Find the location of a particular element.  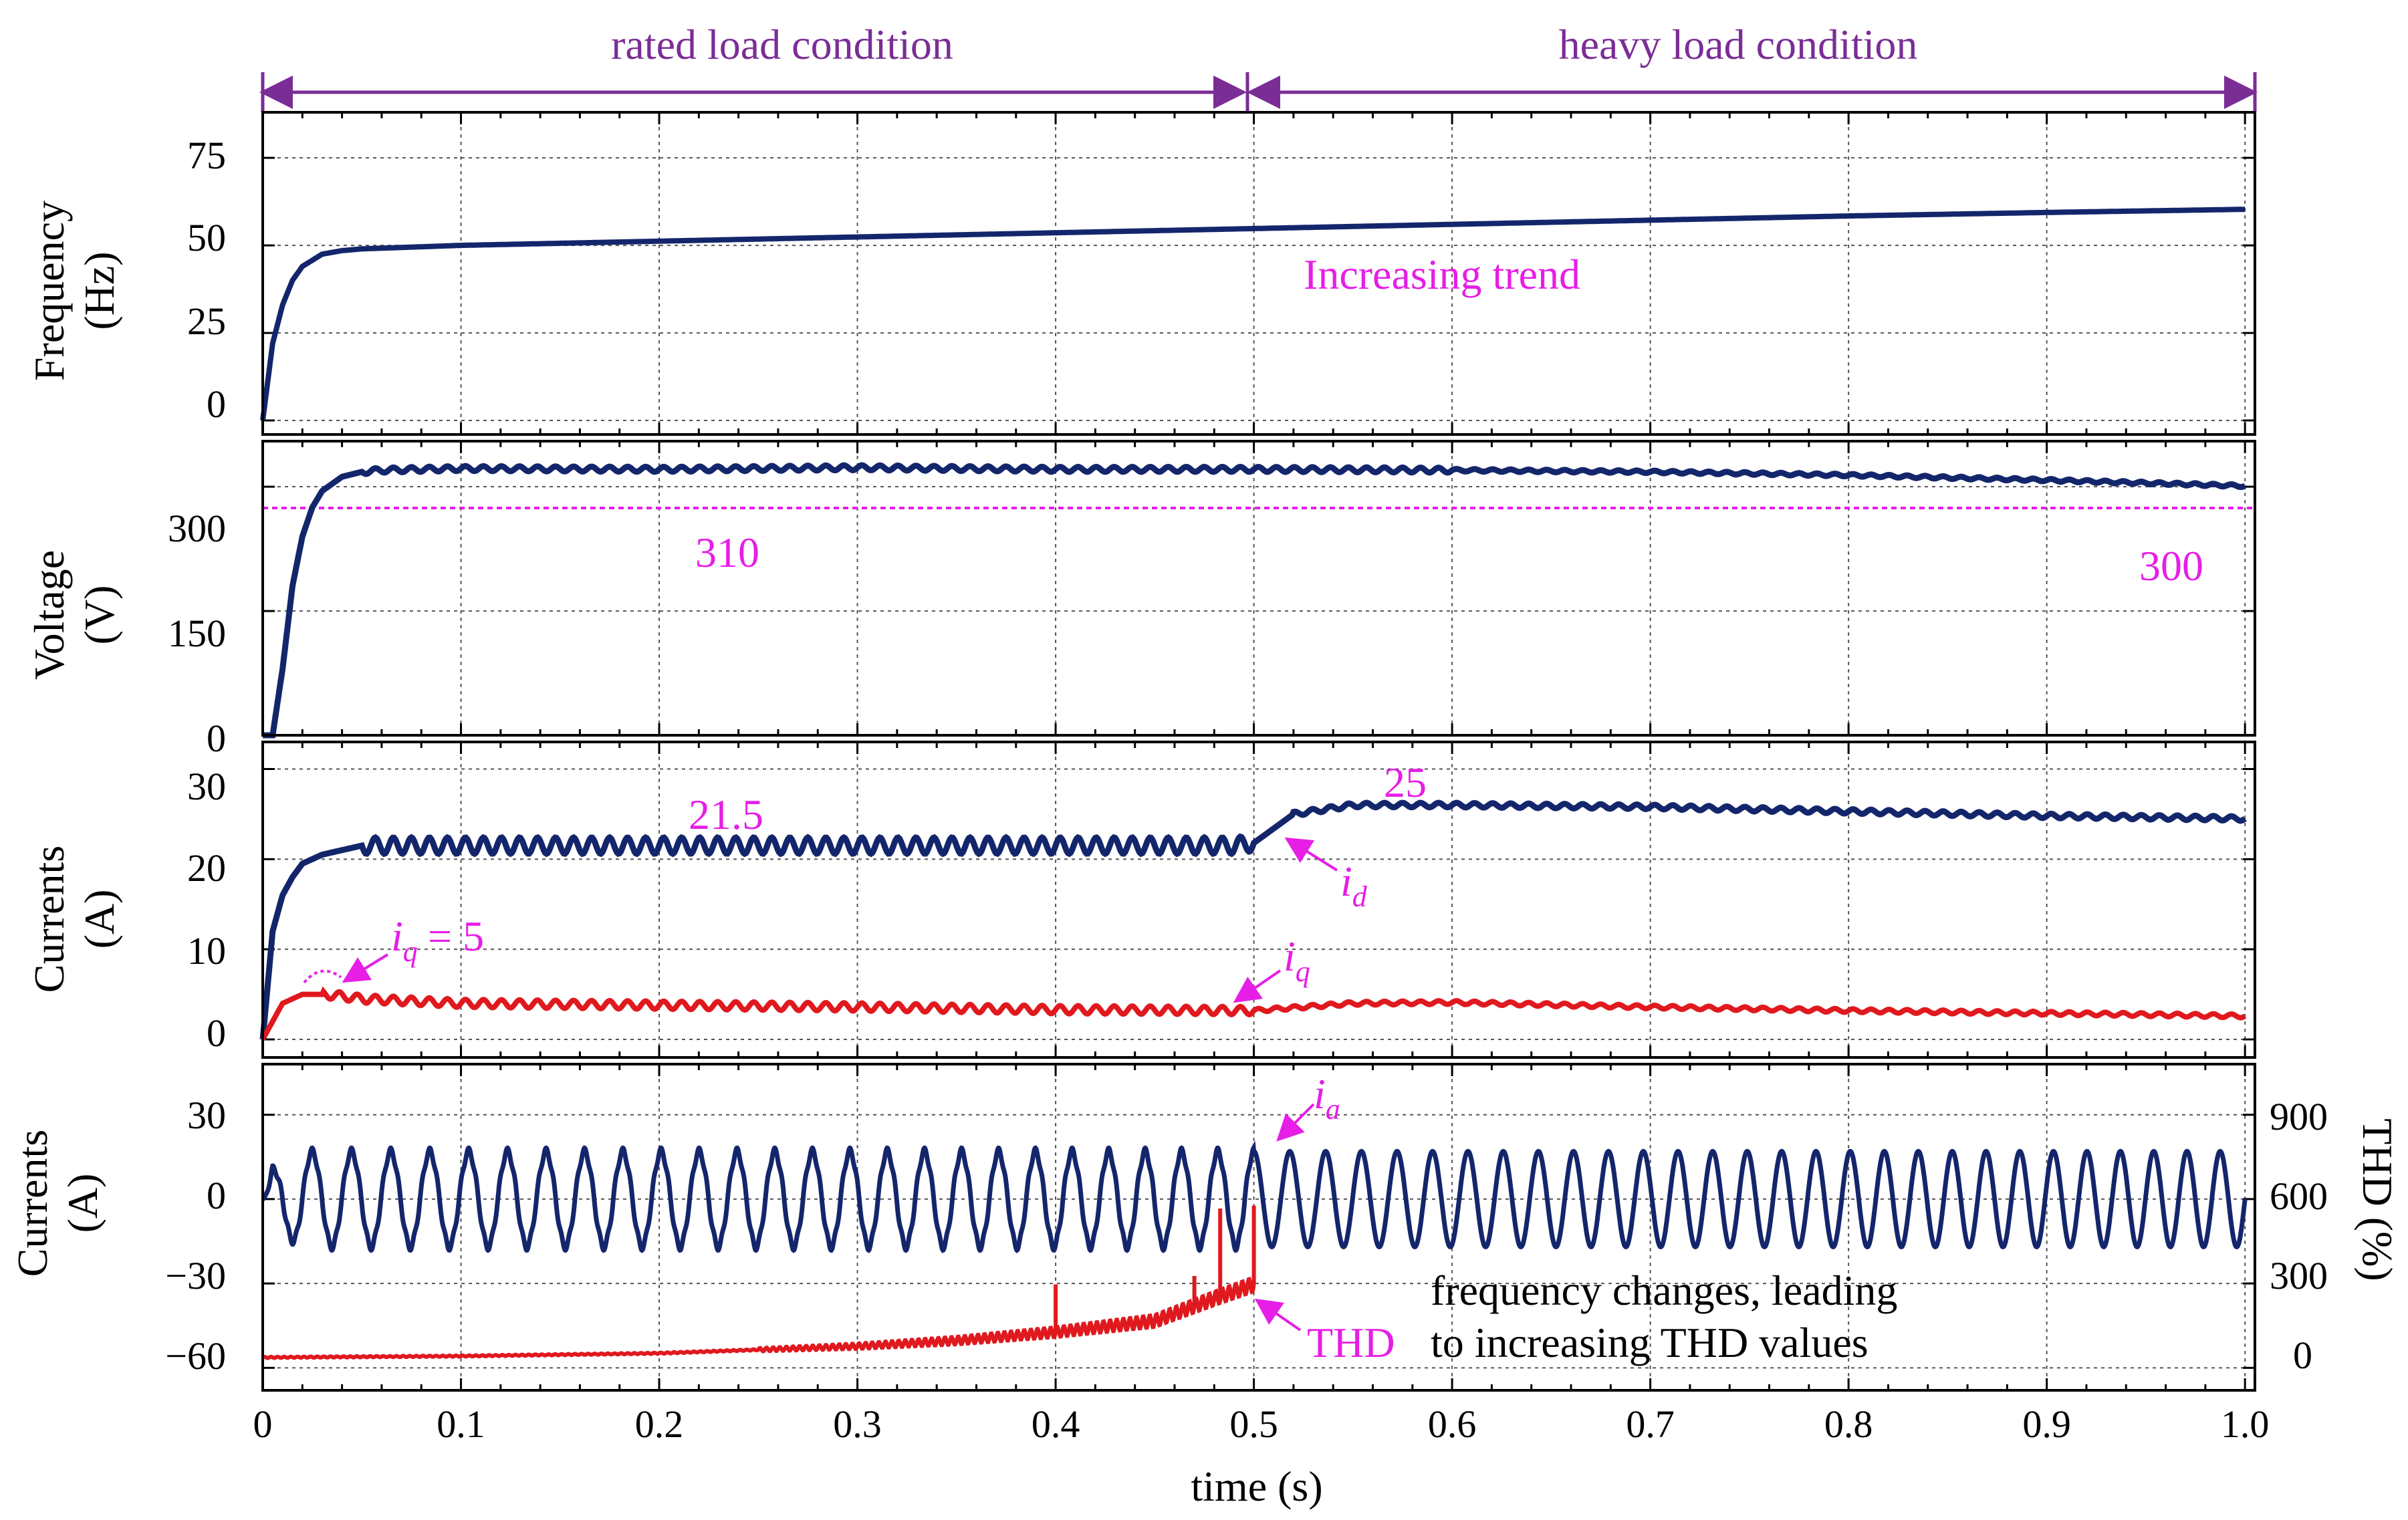

panel-phase-yticks-right: 900 600 300 0 is located at coordinates (2299, 1236).